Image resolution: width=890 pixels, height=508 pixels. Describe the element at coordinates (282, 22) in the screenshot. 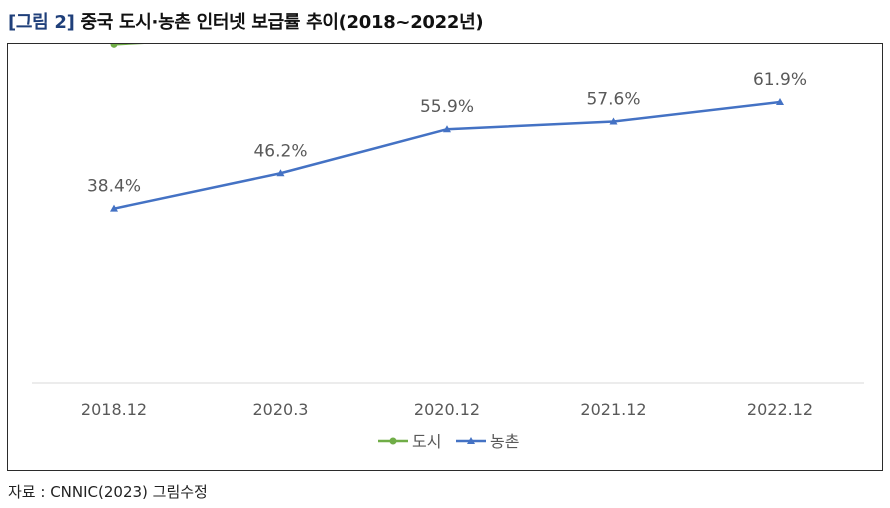

I see `figure-title-text: 중국 도시·농촌 인터넷 보급률 추이(2018~2022년)` at that location.